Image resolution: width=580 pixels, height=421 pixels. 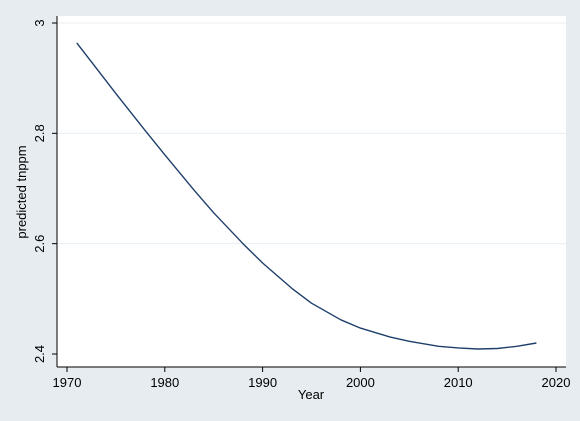 What do you see at coordinates (39, 22) in the screenshot?
I see `y-tick-label-3: 3` at bounding box center [39, 22].